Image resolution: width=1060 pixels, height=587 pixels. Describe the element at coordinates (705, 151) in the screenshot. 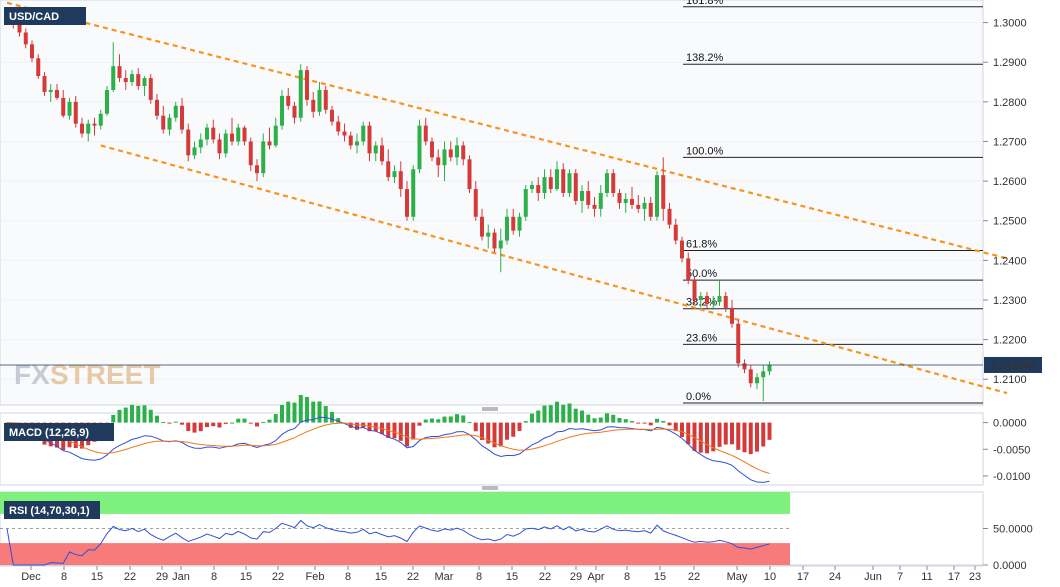

I see `fib-level-label: 100.0%` at that location.